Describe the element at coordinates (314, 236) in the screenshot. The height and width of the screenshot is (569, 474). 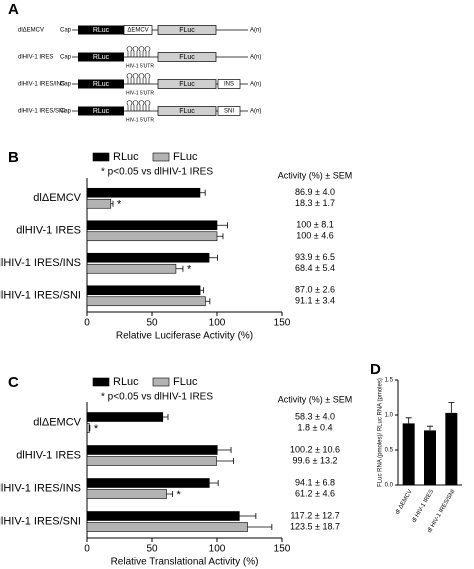
I see `value-label: 100 ± 4.6` at that location.